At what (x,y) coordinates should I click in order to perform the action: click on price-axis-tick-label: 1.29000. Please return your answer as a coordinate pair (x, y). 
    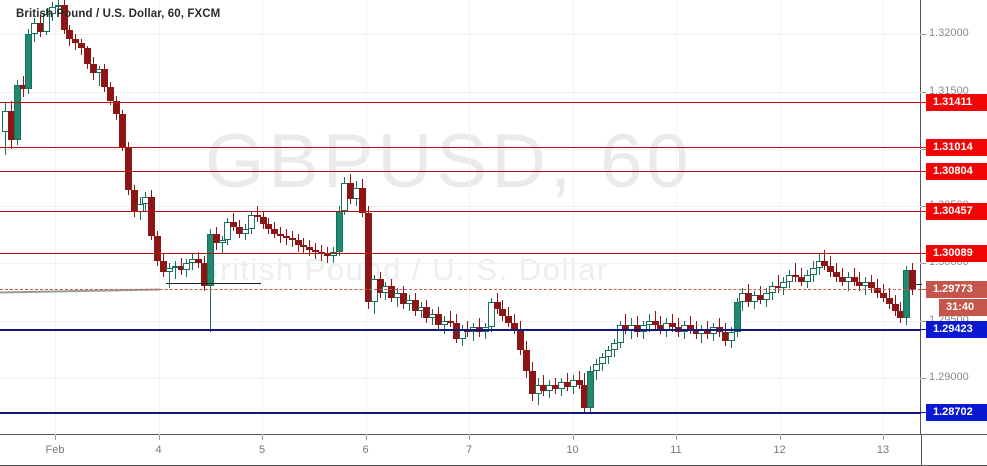
    Looking at the image, I should click on (949, 376).